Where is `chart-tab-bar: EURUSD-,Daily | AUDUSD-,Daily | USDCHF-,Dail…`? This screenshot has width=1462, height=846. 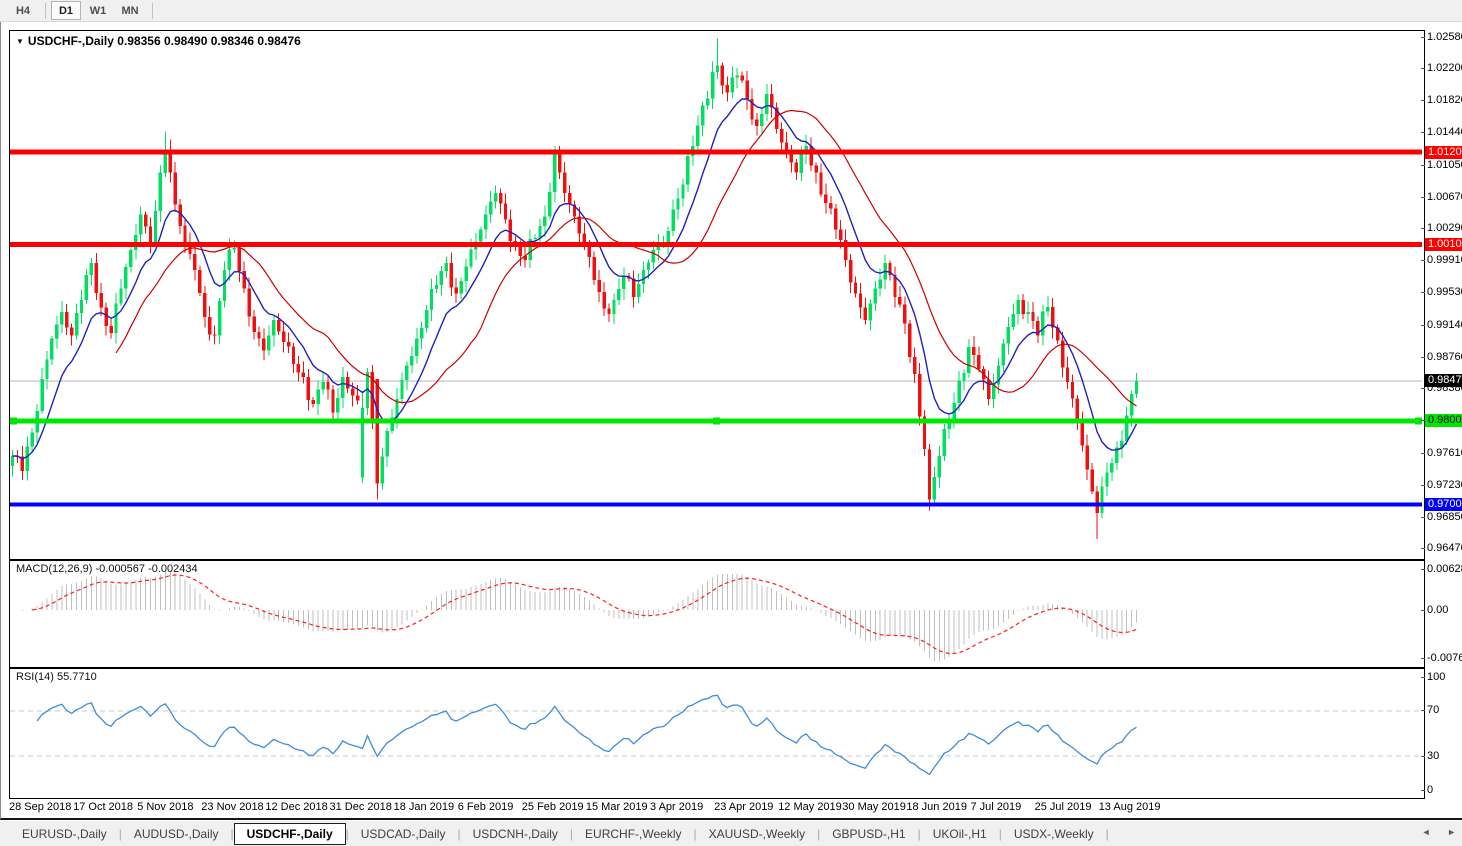
chart-tab-bar: EURUSD-,Daily | AUDUSD-,Daily | USDCHF-,Dail… is located at coordinates (731, 833).